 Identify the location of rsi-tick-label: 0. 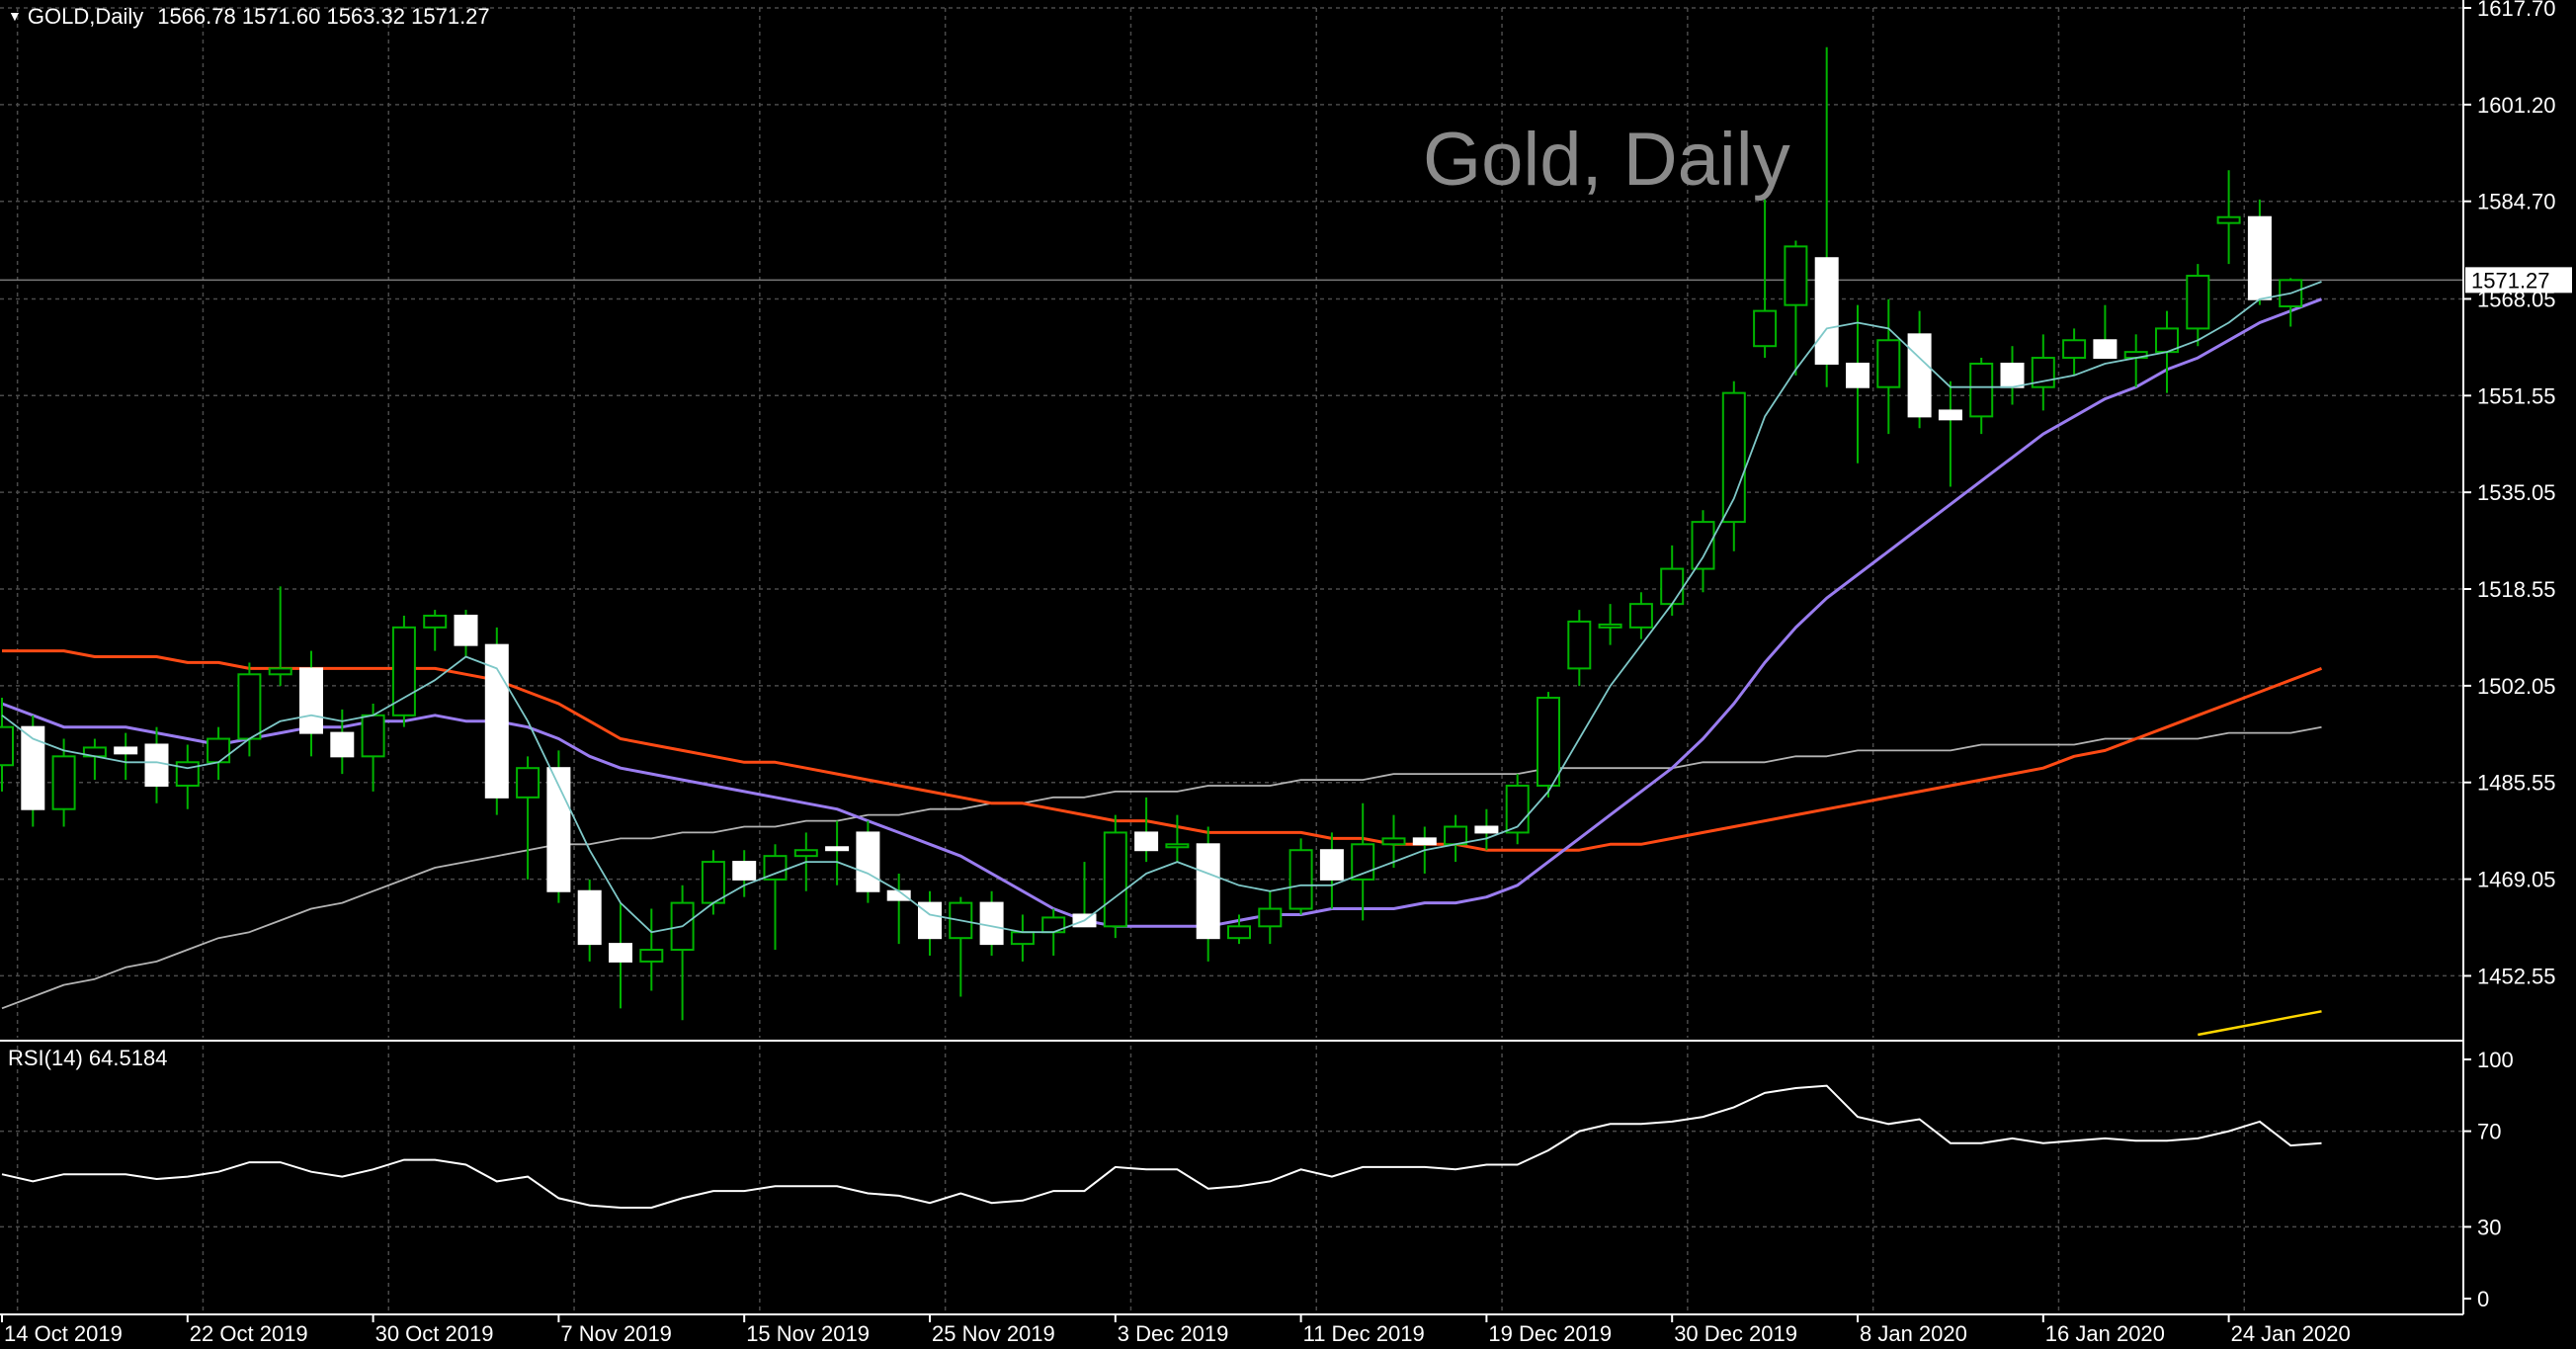
(2483, 1299).